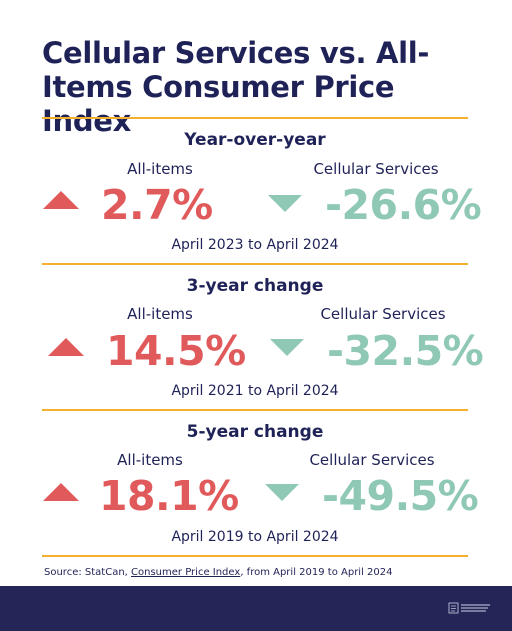 This screenshot has height=631, width=512. I want to click on all-items-value: 2.7%, so click(157, 205).